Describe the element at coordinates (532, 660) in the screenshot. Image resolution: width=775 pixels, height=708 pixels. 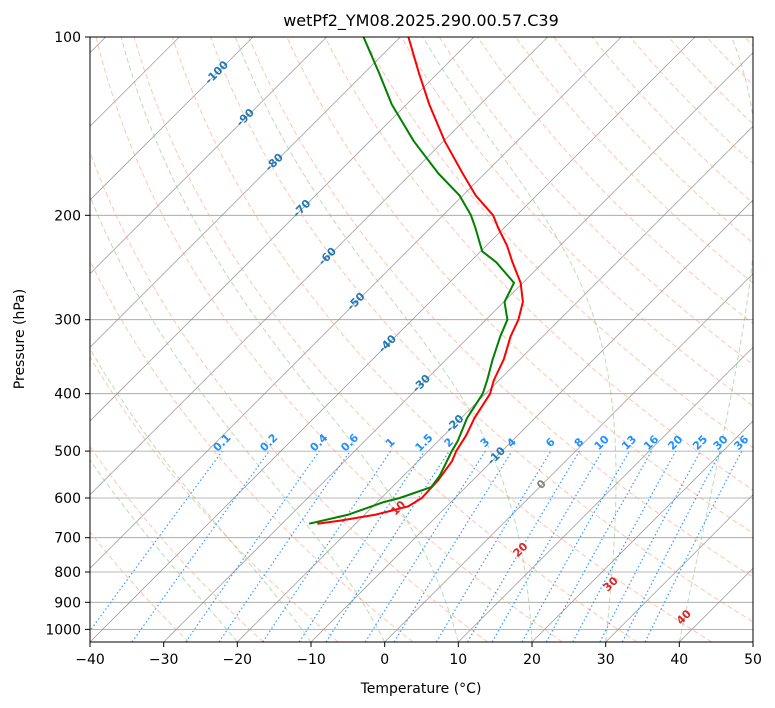
I see `x-tick-label: 20` at that location.